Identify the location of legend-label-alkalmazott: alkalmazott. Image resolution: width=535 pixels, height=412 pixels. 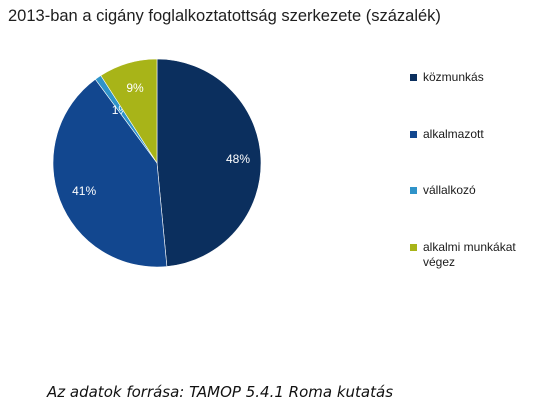
(453, 134).